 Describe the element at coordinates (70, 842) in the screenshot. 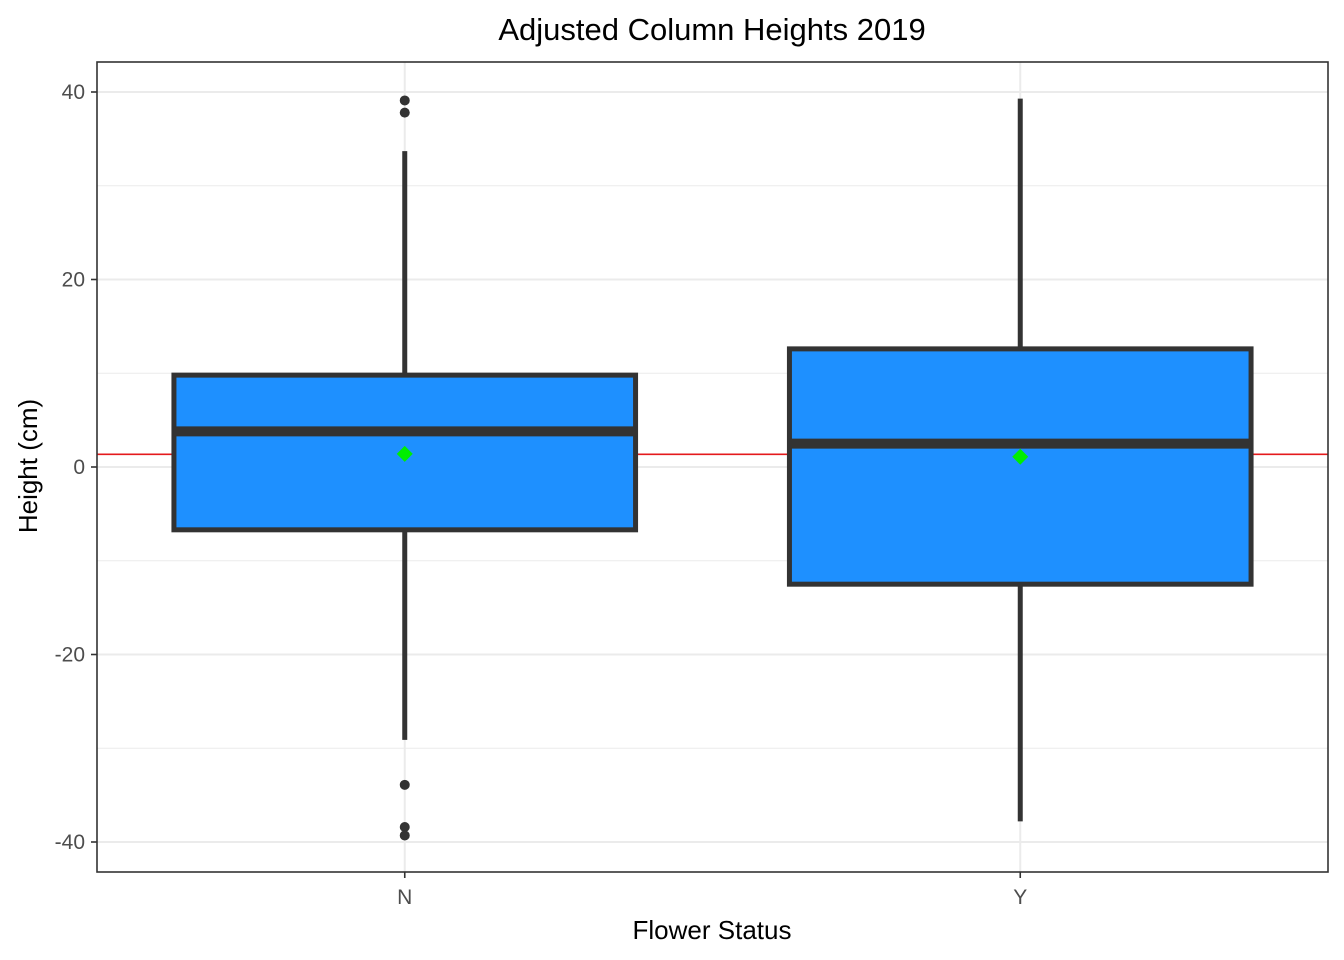

I see `y-tick-label: -40` at that location.